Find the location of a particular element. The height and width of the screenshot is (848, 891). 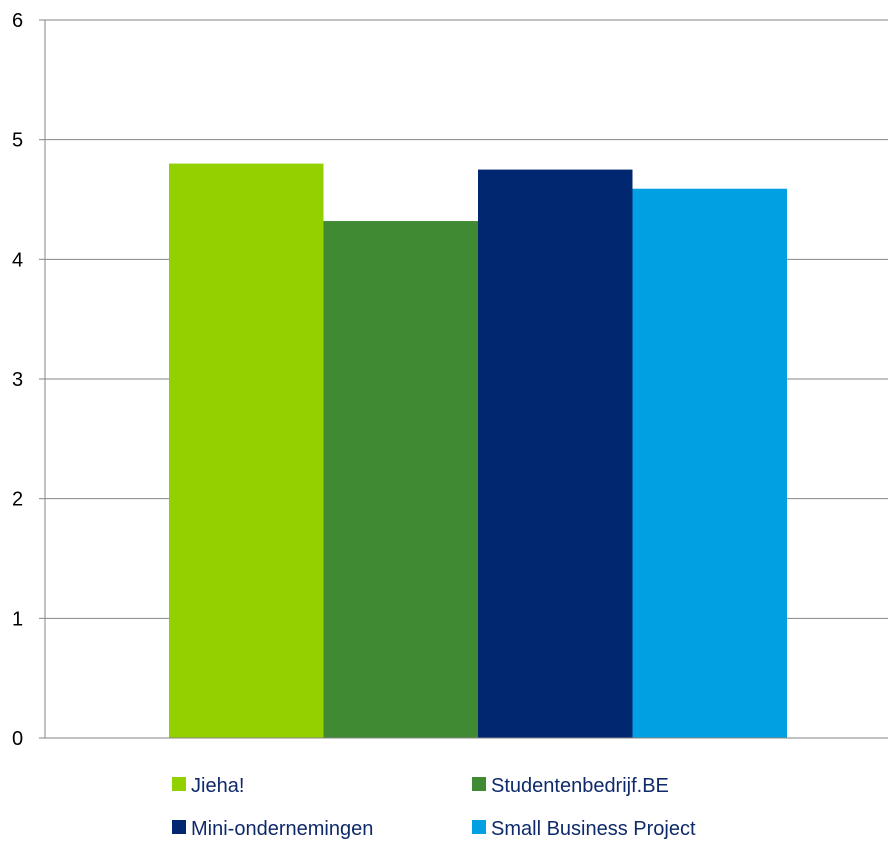

legend-swatch-jieha is located at coordinates (179, 784).